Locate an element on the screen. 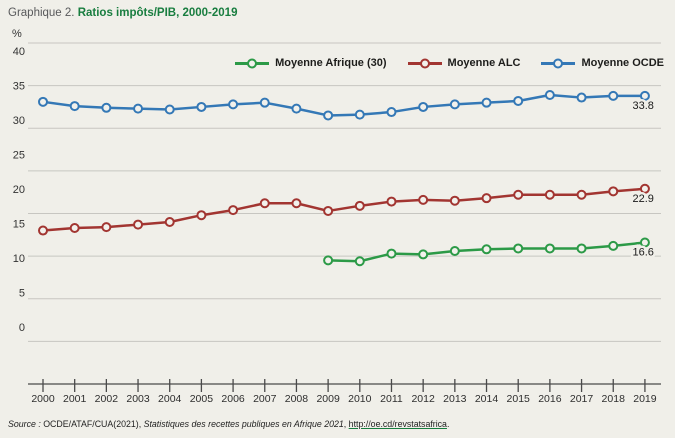 This screenshot has height=438, width=675. end-value-label: 33.8 is located at coordinates (642, 106).